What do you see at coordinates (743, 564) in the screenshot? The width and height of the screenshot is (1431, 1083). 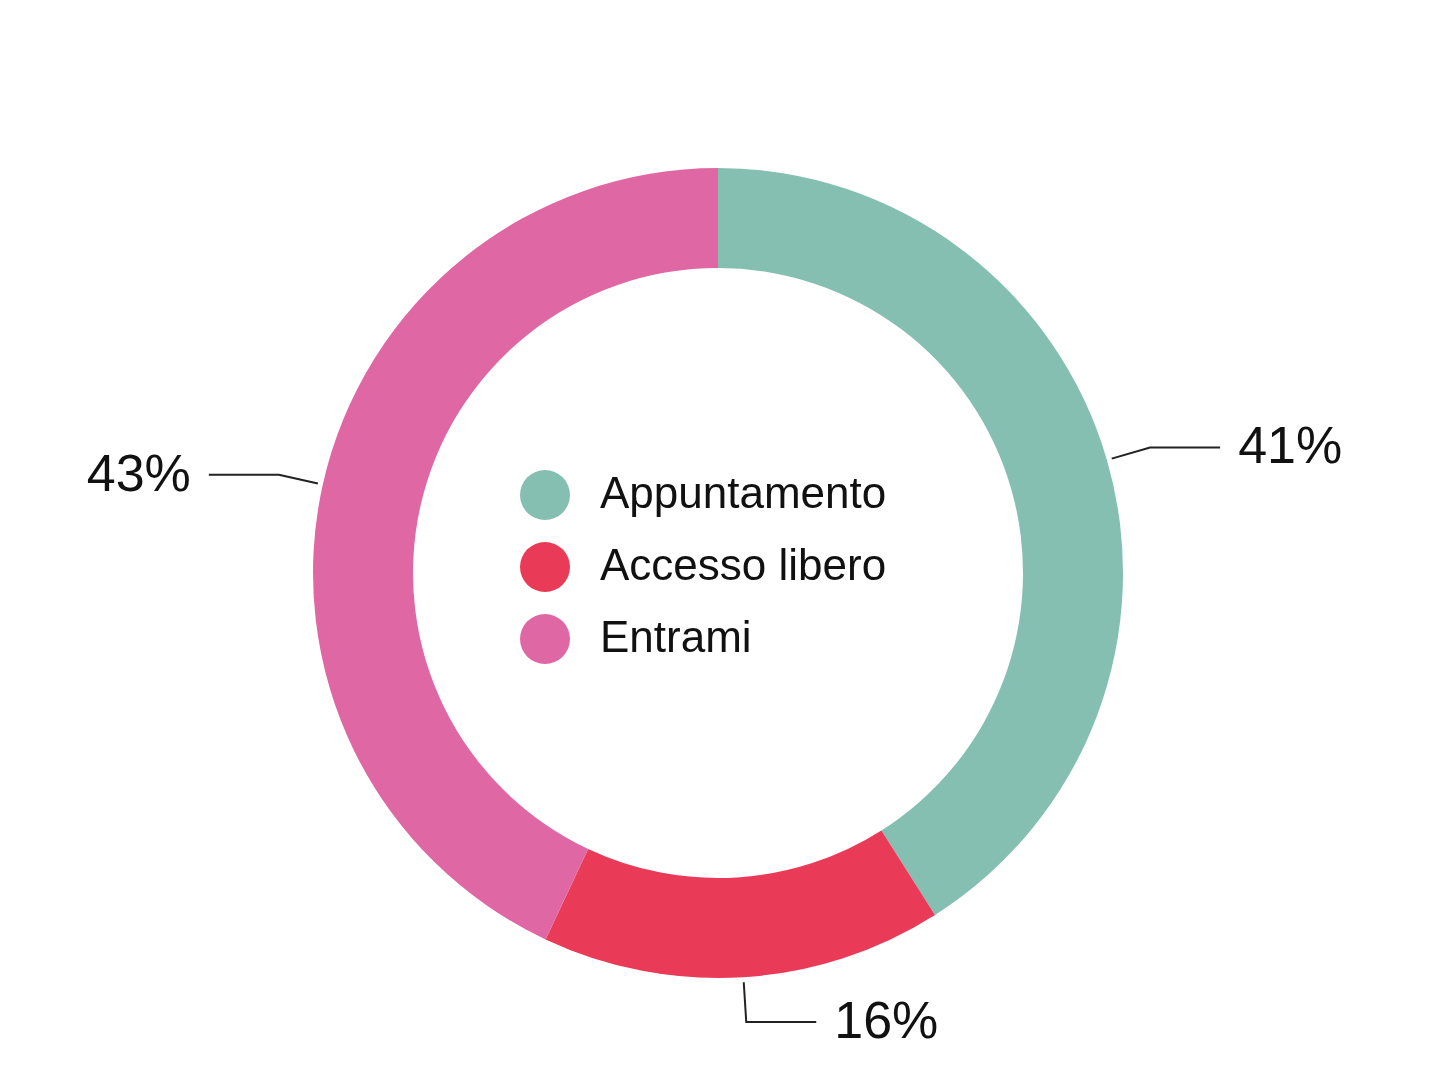 I see `legend-label: Accesso libero` at bounding box center [743, 564].